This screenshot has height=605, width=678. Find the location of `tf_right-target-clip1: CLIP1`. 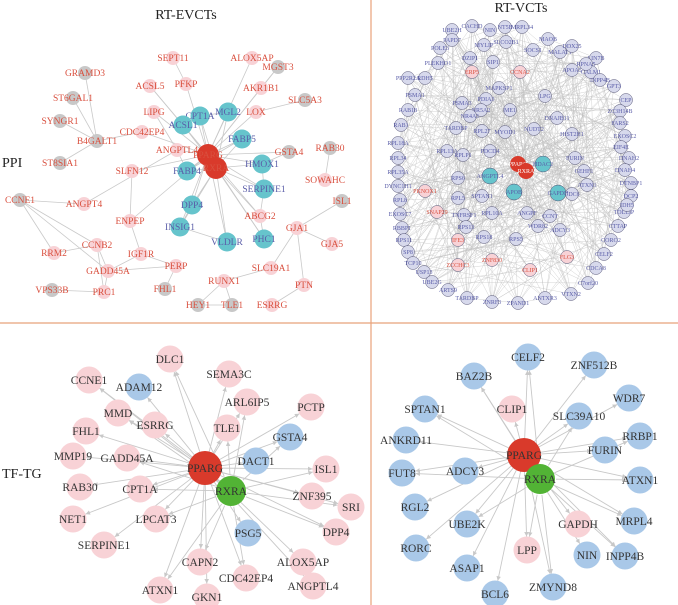

tf_right-target-clip1: CLIP1 is located at coordinates (512, 409).